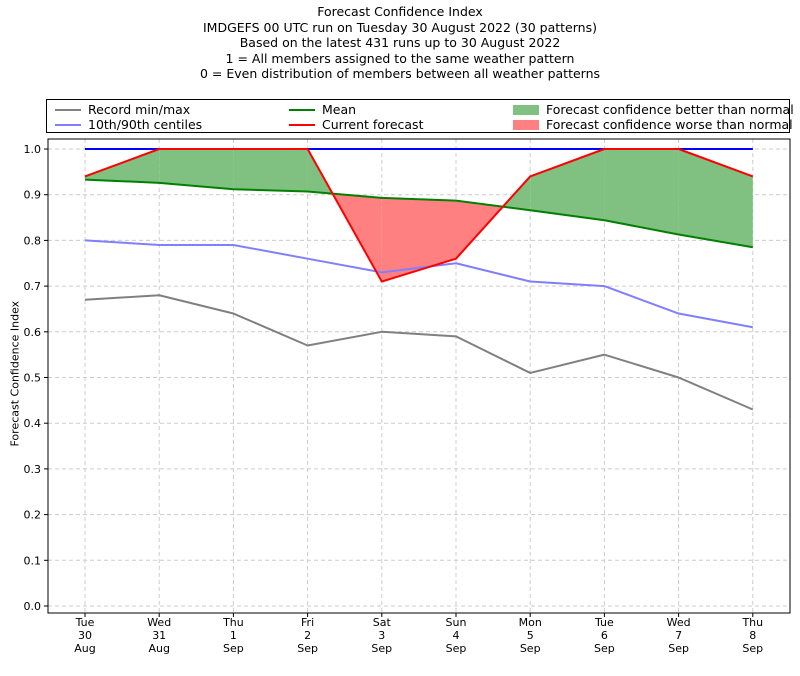 The height and width of the screenshot is (676, 800). What do you see at coordinates (678, 635) in the screenshot?
I see `x-tick-label: 7` at bounding box center [678, 635].